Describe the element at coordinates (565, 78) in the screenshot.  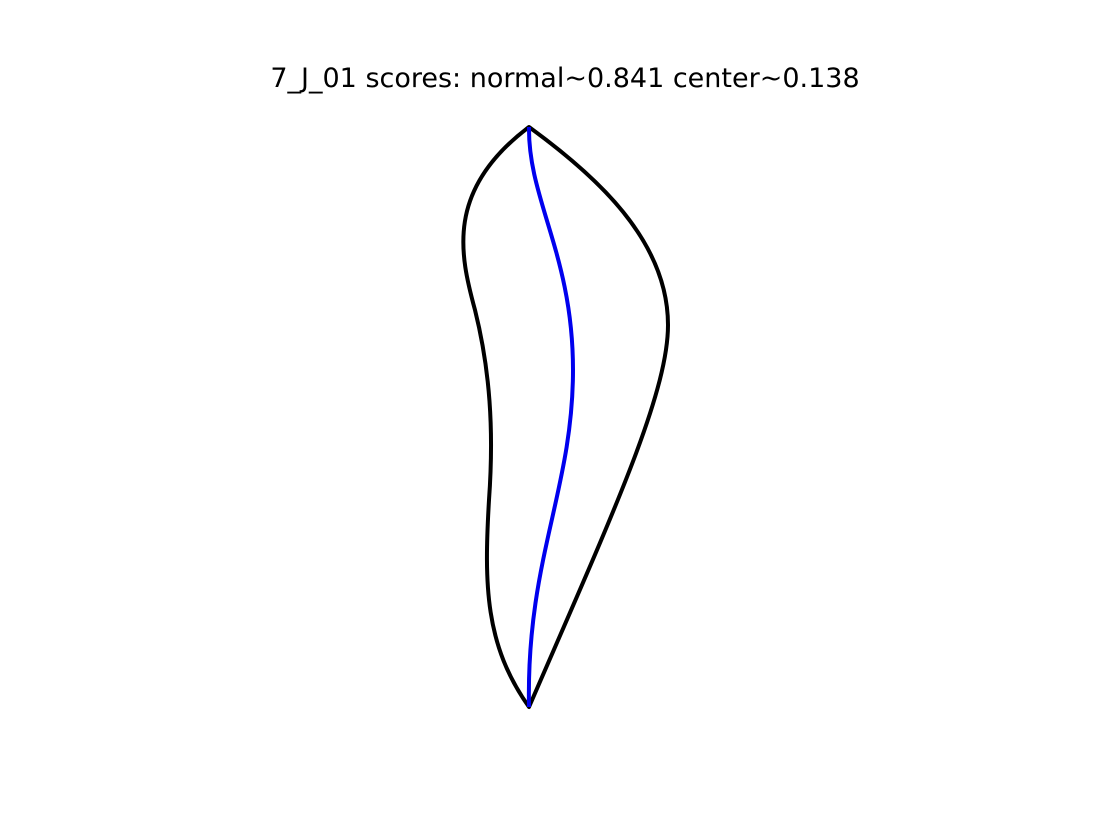
I see `figure-title: 7_J_01 scores: normal~0.841 center~0.138` at that location.